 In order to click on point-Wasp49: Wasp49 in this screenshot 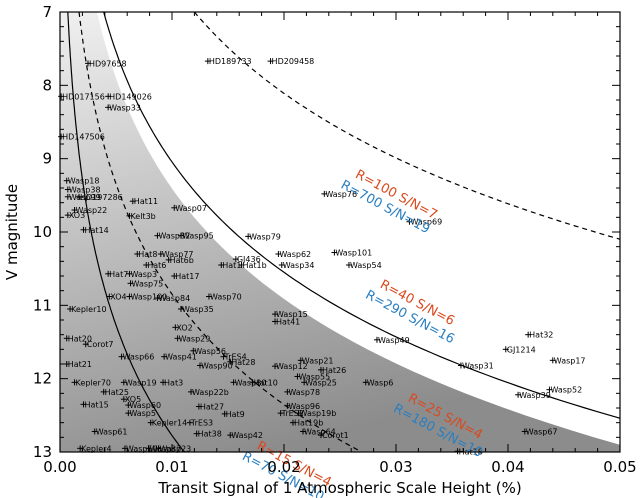, I will do `click(391, 340)`.